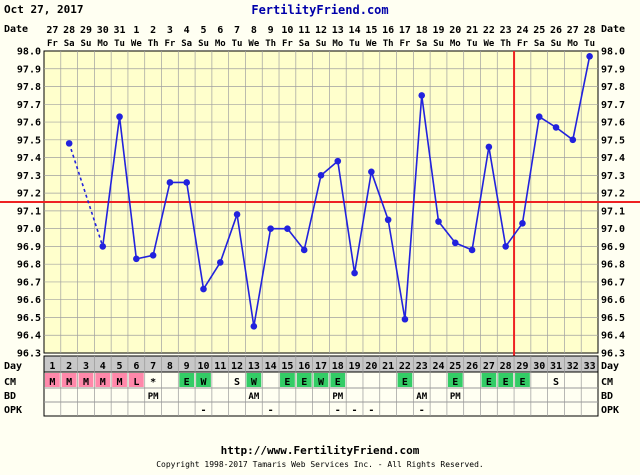 This screenshot has height=475, width=640. I want to click on cycle-day-label: 10, so click(203, 366).